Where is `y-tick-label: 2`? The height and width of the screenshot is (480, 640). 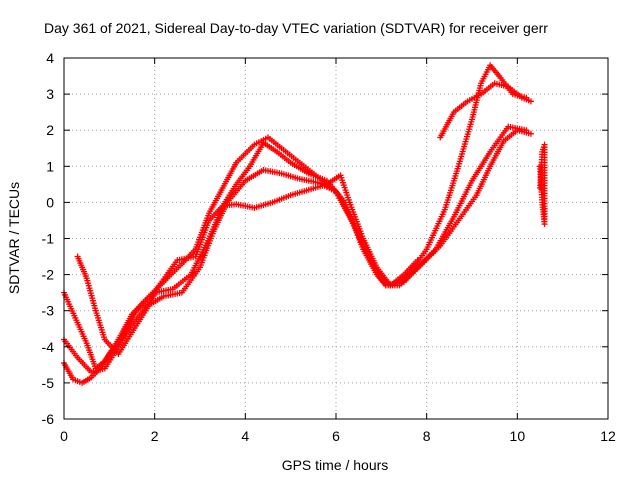 y-tick-label: 2 is located at coordinates (50, 130).